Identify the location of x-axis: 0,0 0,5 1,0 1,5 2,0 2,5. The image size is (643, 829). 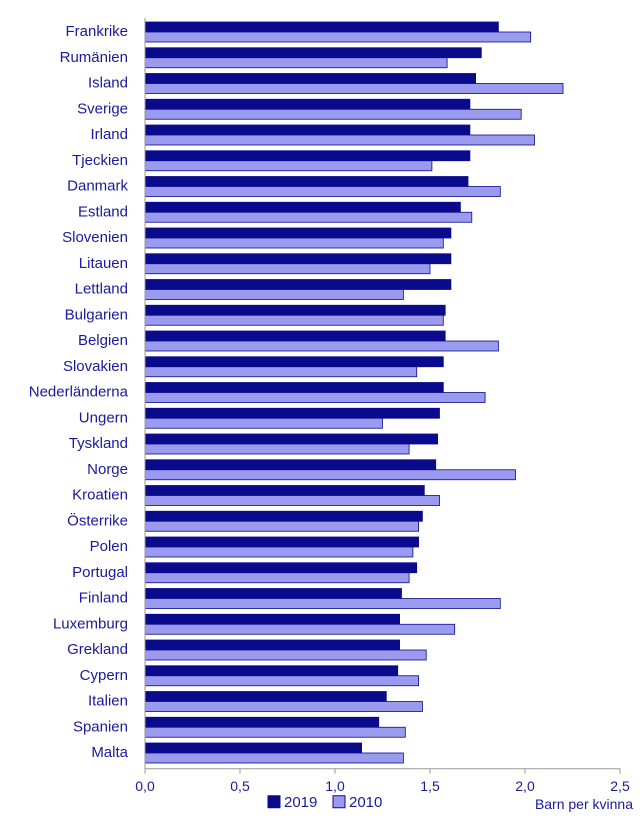
(382, 781).